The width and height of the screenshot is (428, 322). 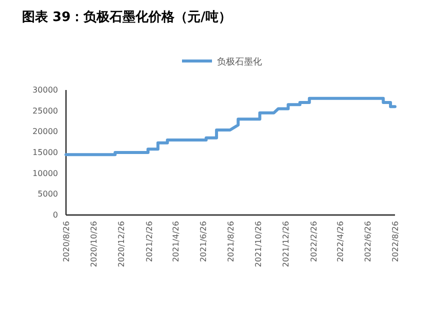 I want to click on x-tick-label: 2021/6/26, so click(x=203, y=241).